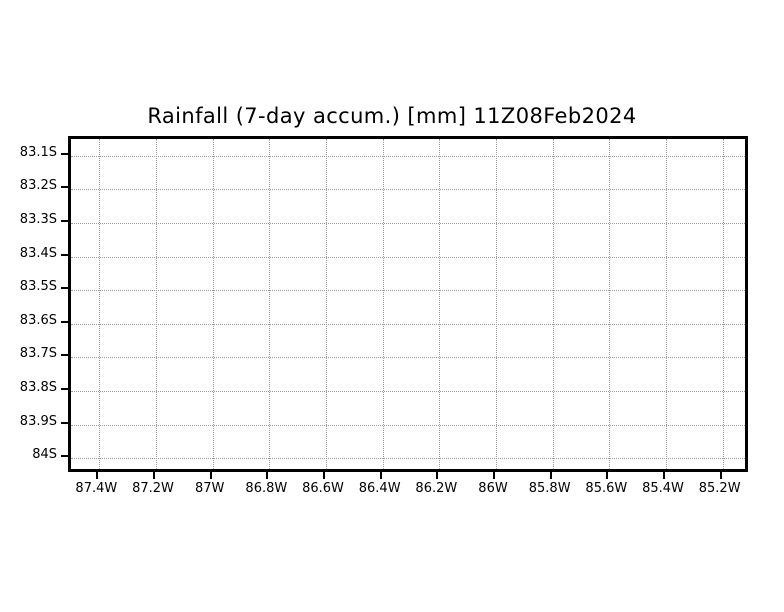 The image size is (784, 612). Describe the element at coordinates (38, 287) in the screenshot. I see `y-axis-tick-label: 83.5S` at that location.